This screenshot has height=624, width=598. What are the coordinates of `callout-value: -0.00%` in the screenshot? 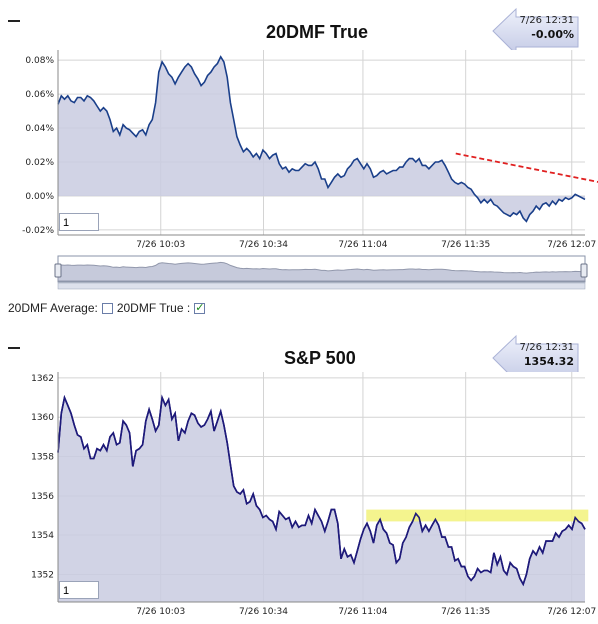 It's located at (552, 34).